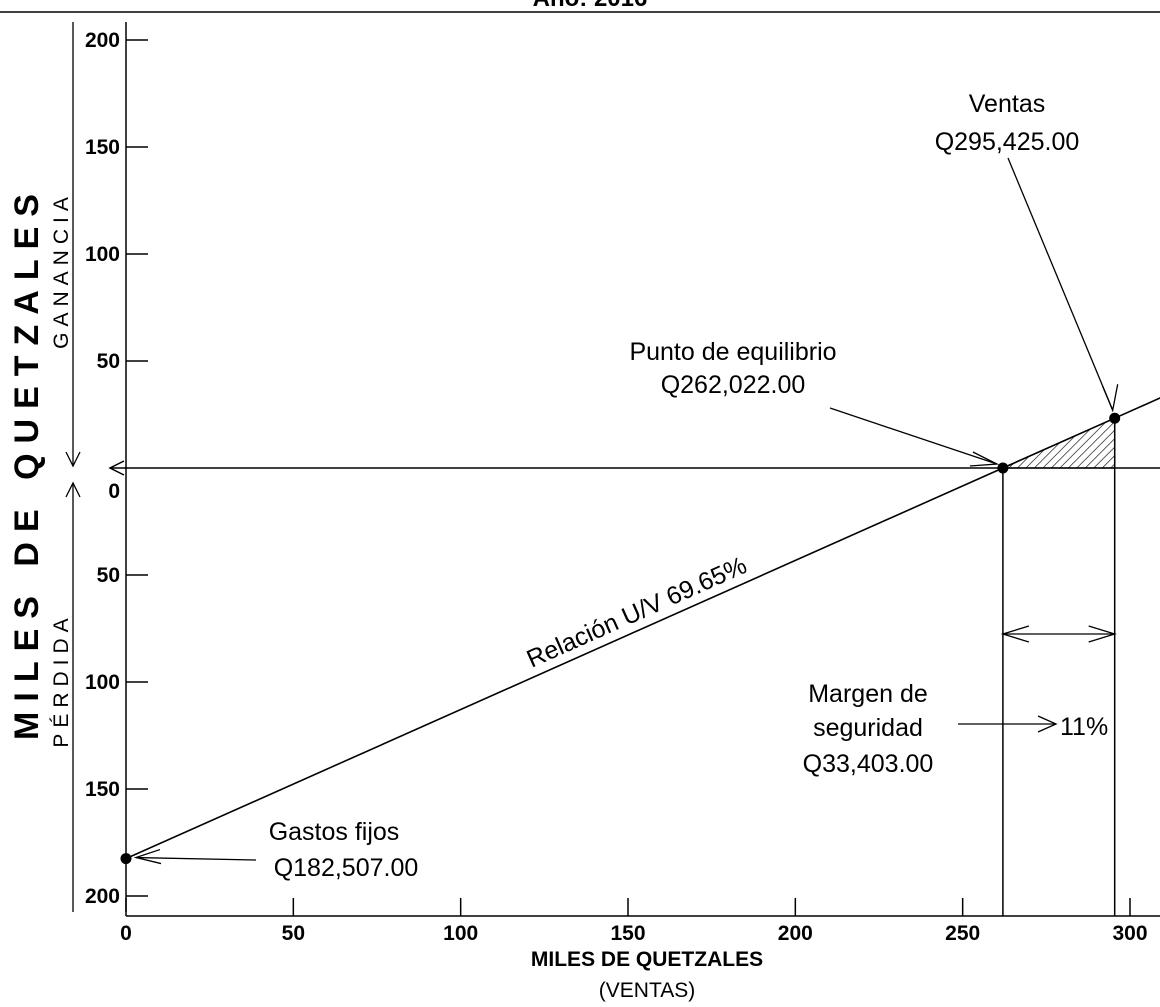  What do you see at coordinates (334, 832) in the screenshot?
I see `gastos-label-1: Gastos fijos` at bounding box center [334, 832].